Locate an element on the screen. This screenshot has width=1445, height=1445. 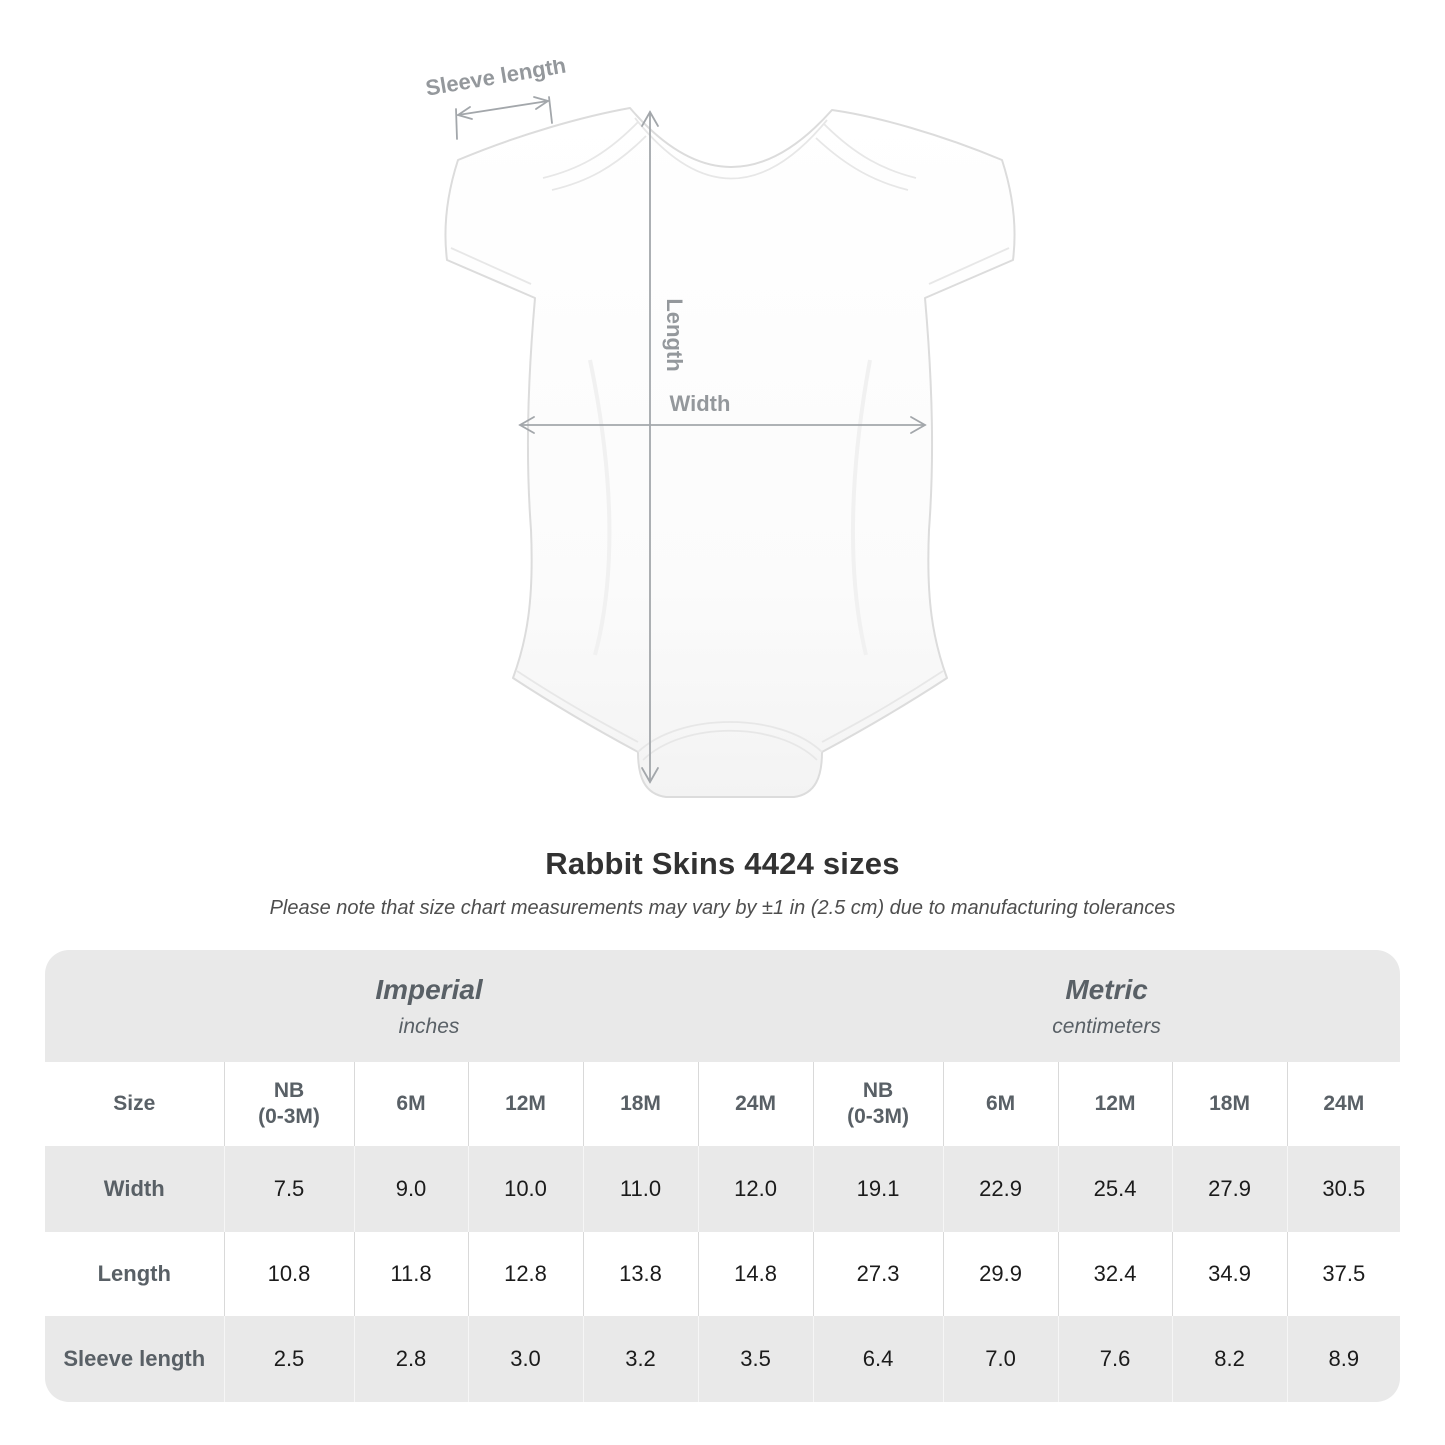
cell-value: 25.4 is located at coordinates (1115, 1189).